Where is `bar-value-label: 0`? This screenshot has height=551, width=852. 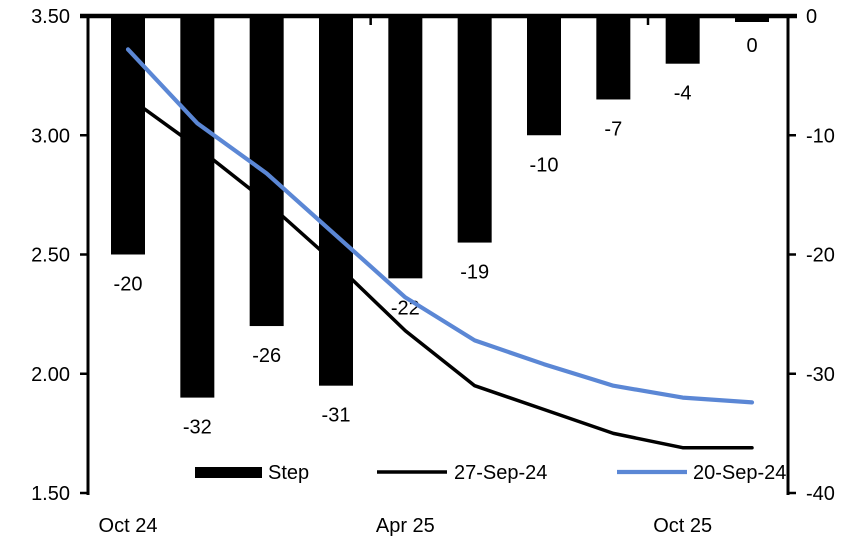
bar-value-label: 0 is located at coordinates (751, 46).